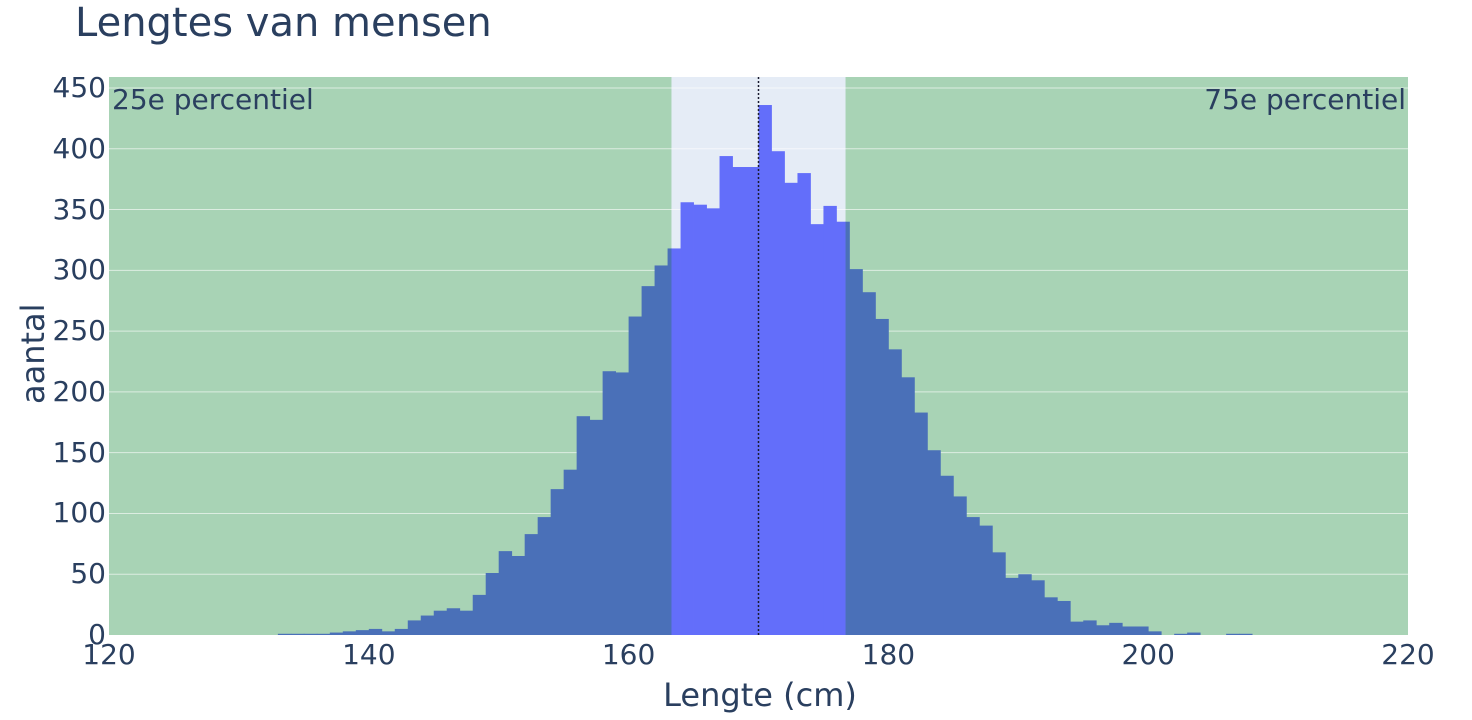  What do you see at coordinates (1305, 99) in the screenshot?
I see `annotation-75th-percentile: 75e percentiel` at bounding box center [1305, 99].